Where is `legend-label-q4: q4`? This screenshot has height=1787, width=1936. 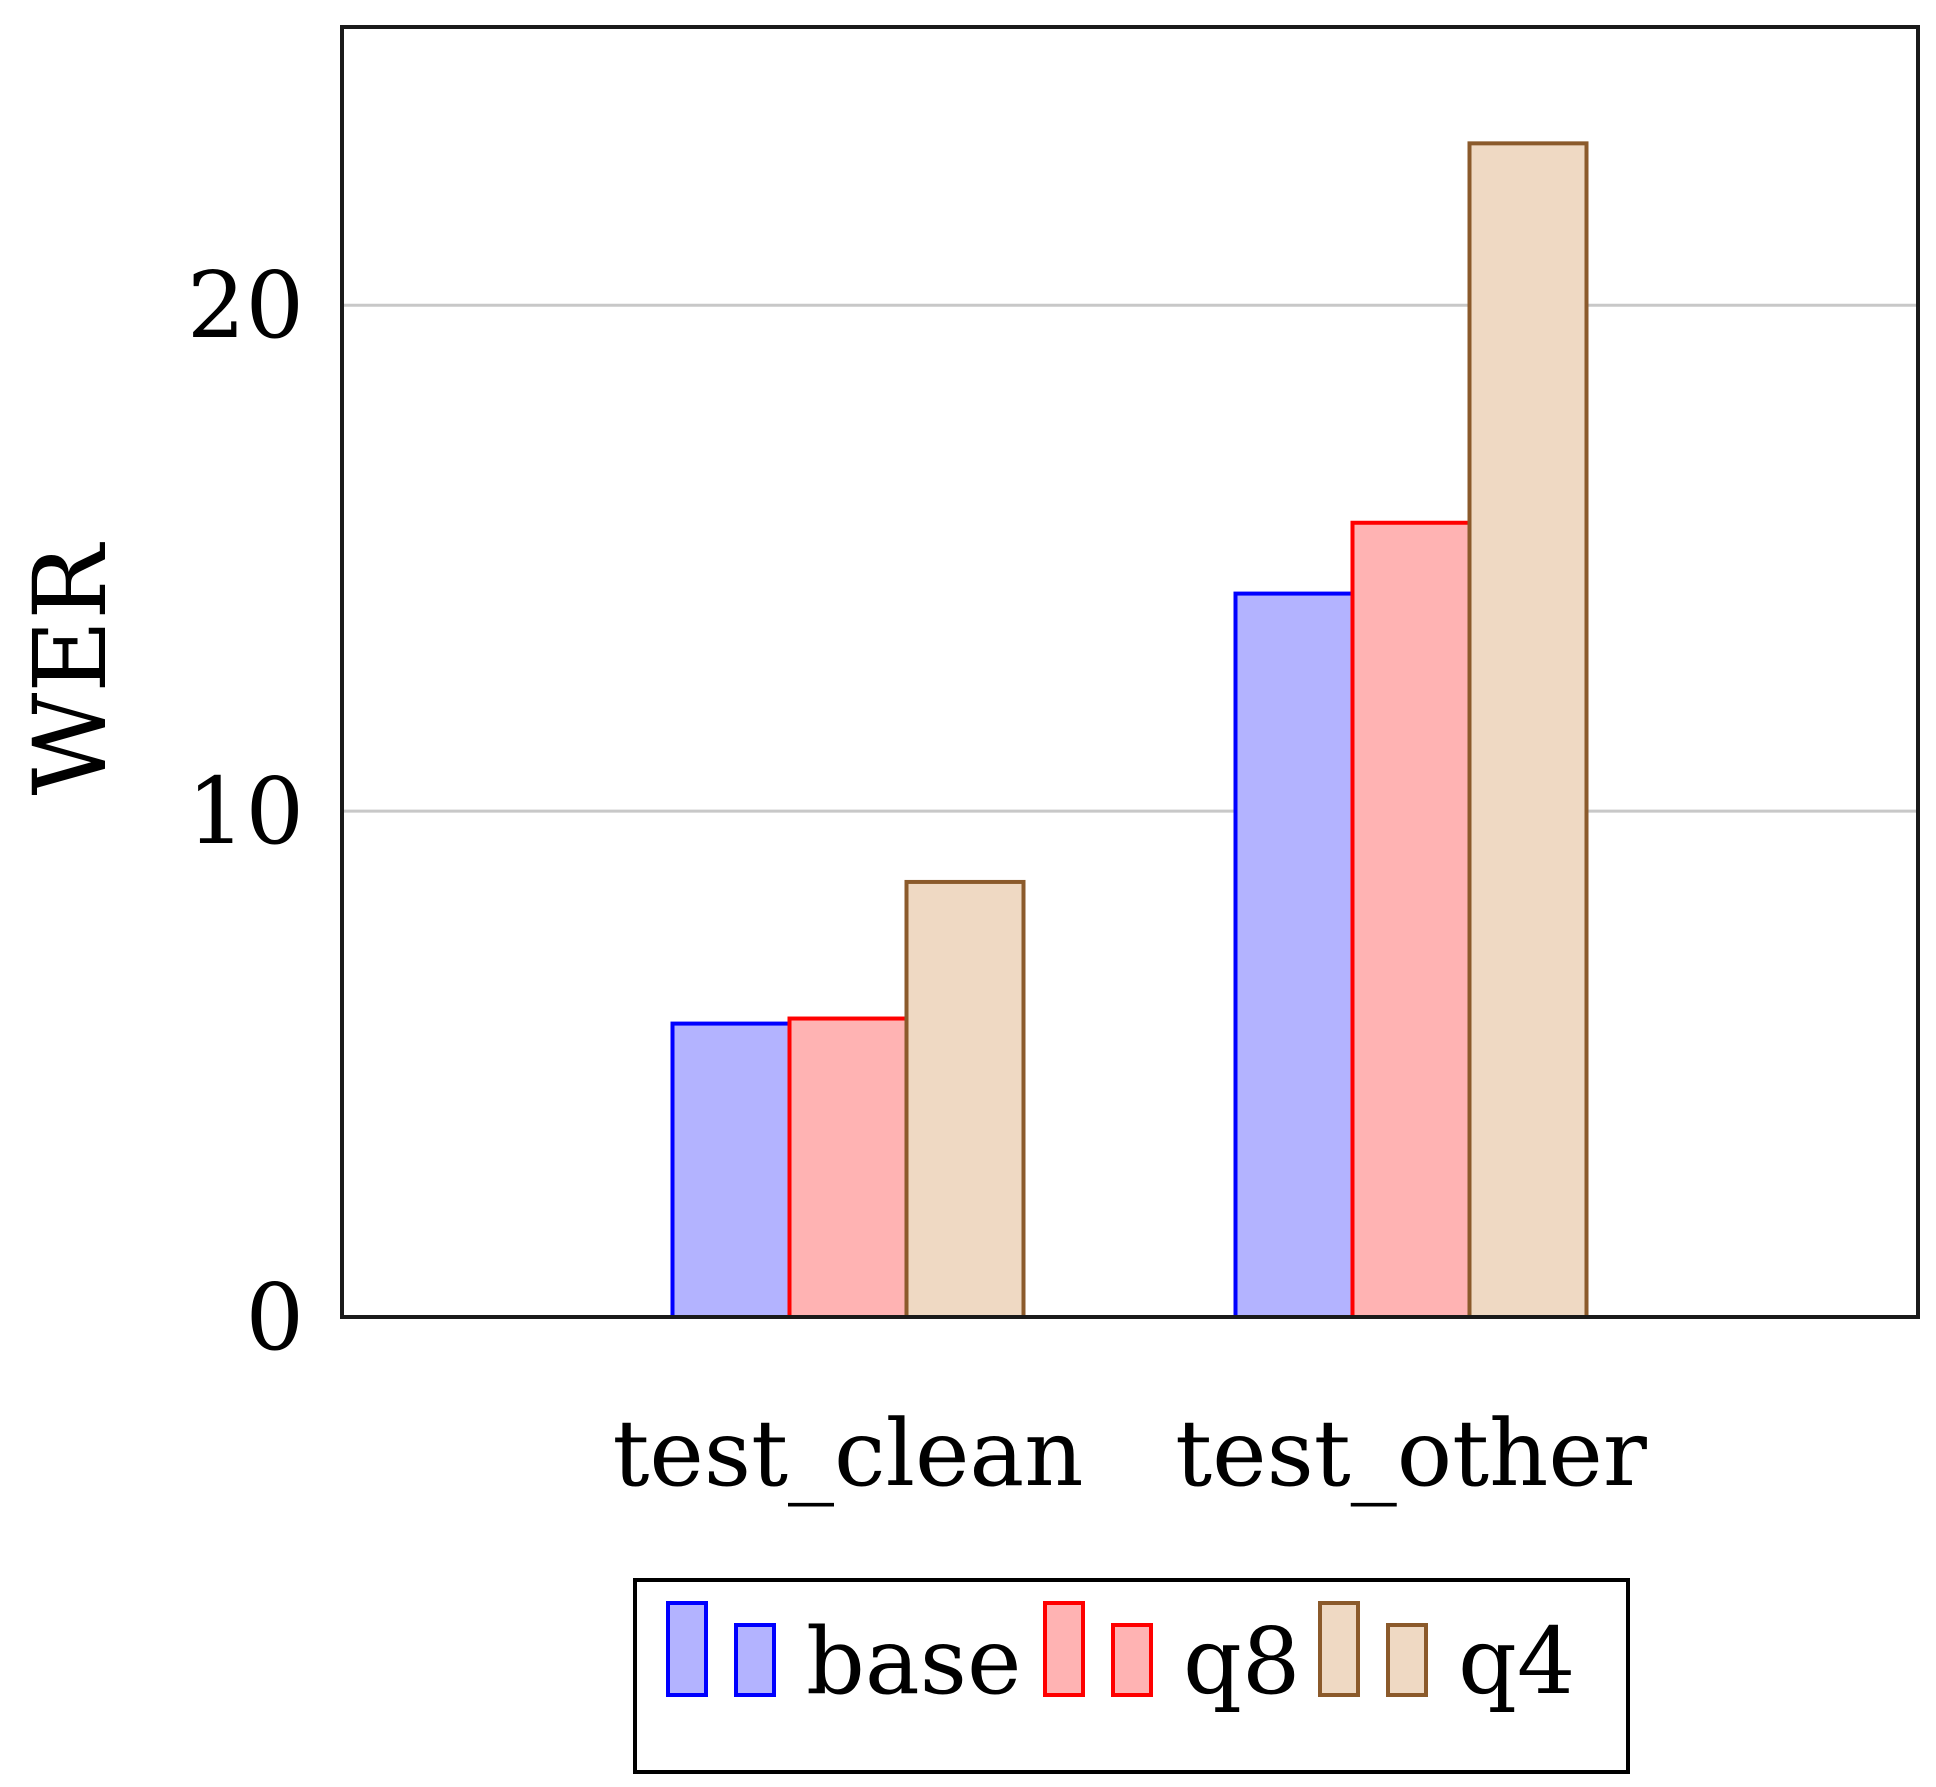
legend-label-q4: q4 is located at coordinates (1516, 1661).